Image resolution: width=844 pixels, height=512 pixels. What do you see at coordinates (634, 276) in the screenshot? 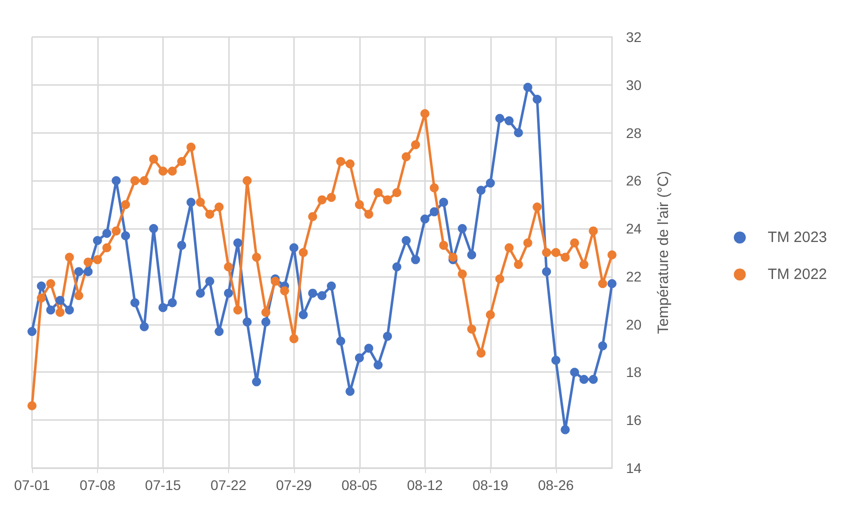
I see `y-tick-label: 22` at bounding box center [634, 276].